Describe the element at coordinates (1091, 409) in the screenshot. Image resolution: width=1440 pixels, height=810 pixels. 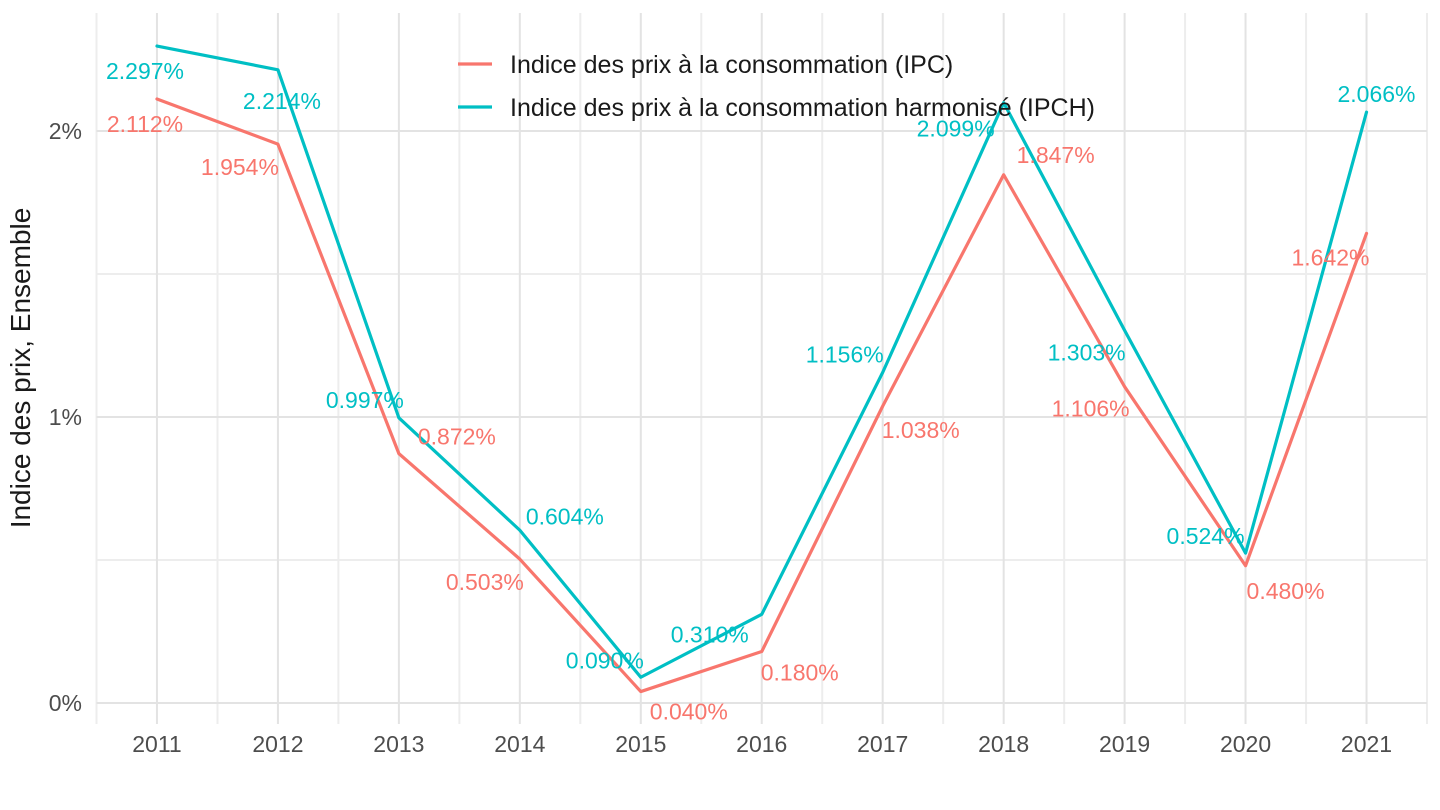
I see `point-label-ipc-2019: 1.106%` at that location.